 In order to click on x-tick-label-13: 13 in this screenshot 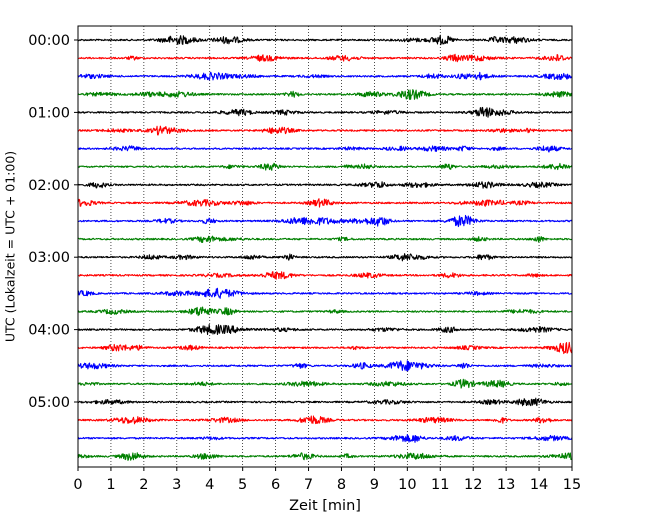, I will do `click(506, 485)`.